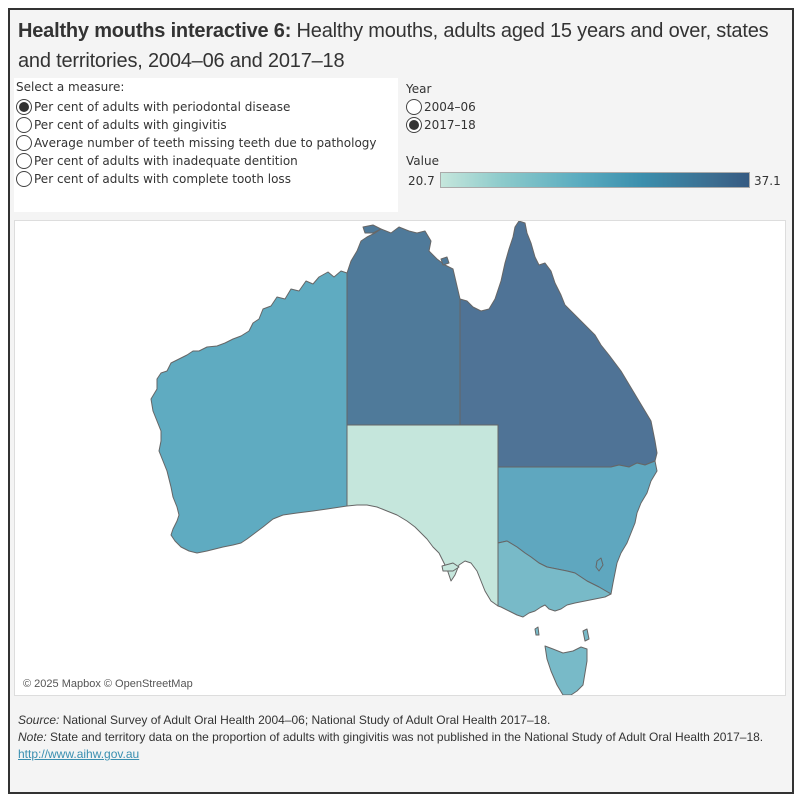 The image size is (800, 800). What do you see at coordinates (595, 180) in the screenshot?
I see `color-legend-bar` at bounding box center [595, 180].